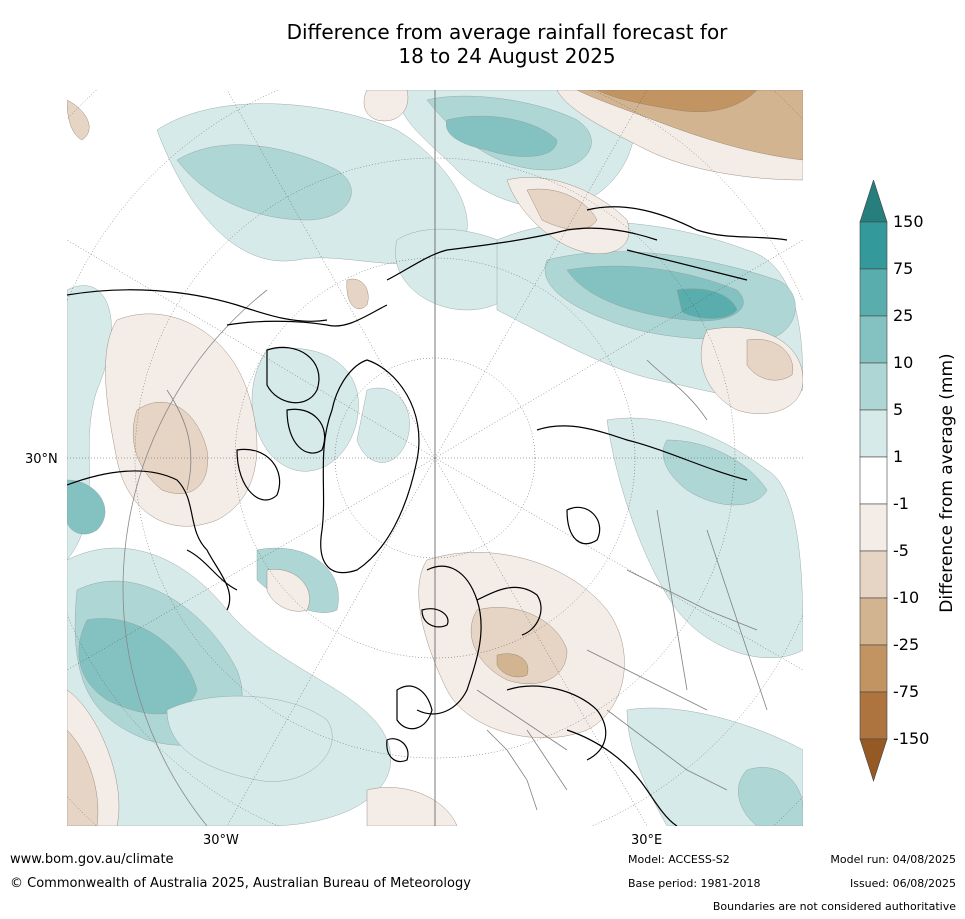 The width and height of the screenshot is (965, 919). I want to click on colorbar-title: Difference from average (mm), so click(947, 483).